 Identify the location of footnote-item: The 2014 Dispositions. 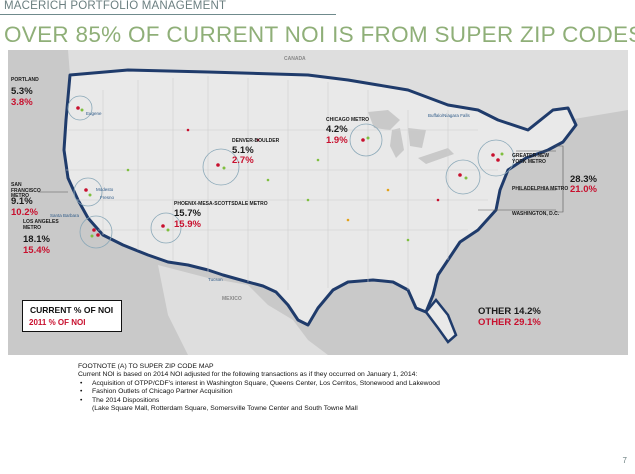
(348, 401).